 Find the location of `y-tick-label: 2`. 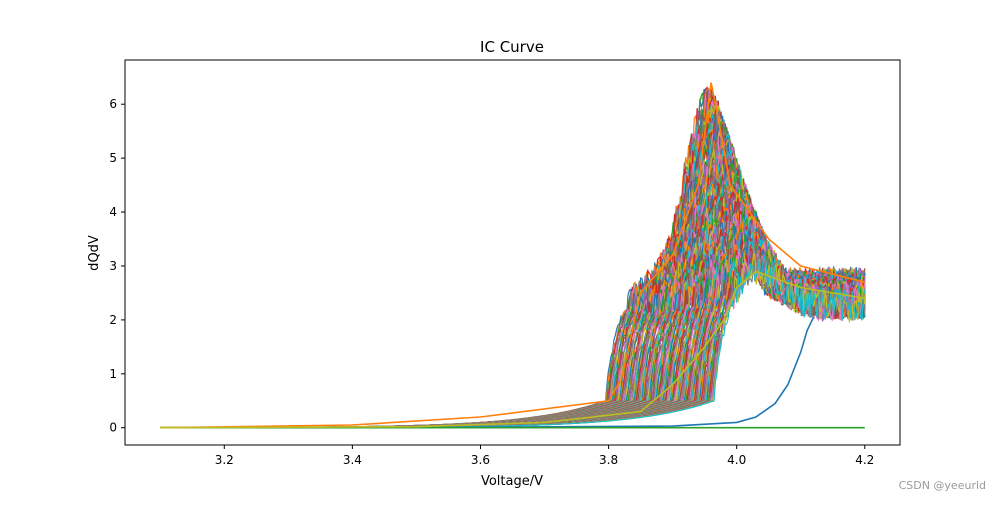

y-tick-label: 2 is located at coordinates (113, 320).